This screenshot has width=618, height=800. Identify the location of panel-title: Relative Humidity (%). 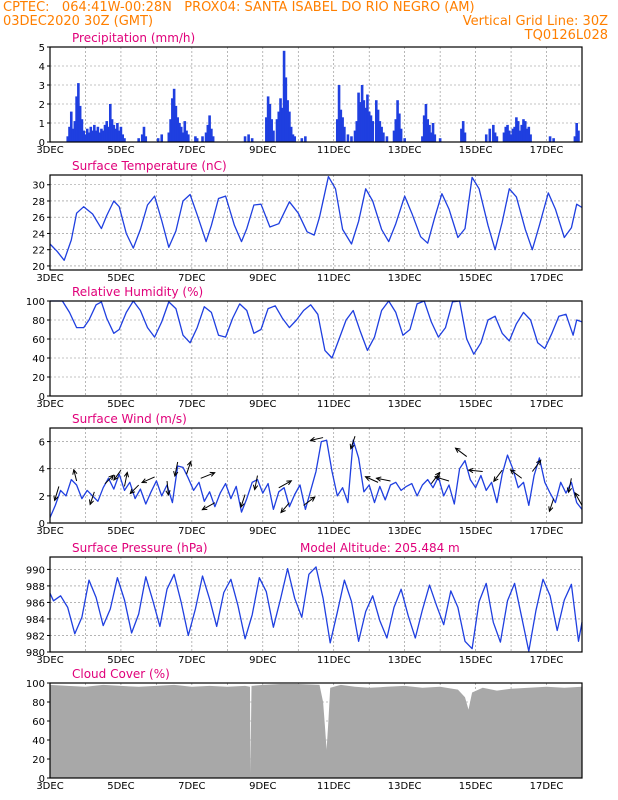
(137, 292).